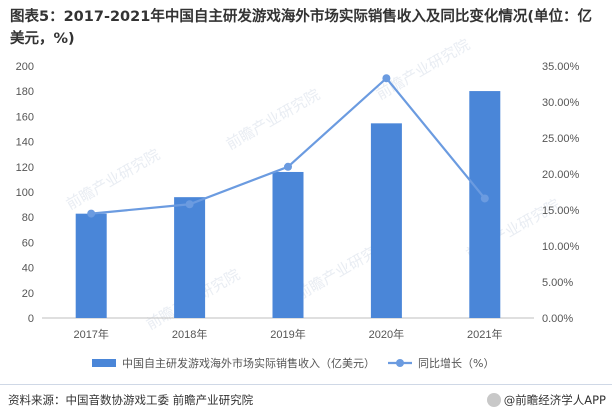 The width and height of the screenshot is (612, 420). Describe the element at coordinates (400, 363) in the screenshot. I see `legend-line-marker` at that location.